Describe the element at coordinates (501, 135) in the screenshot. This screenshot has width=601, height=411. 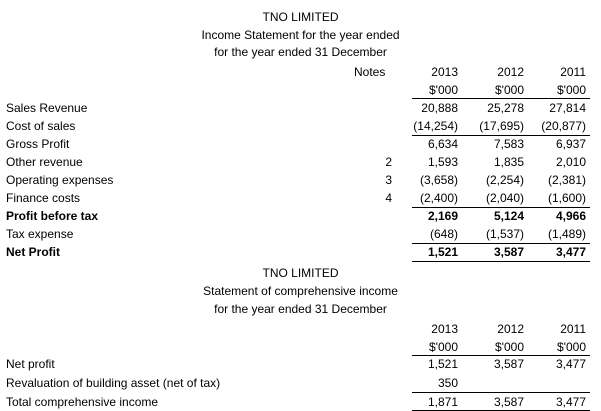
I see `gross-profit-rule` at that location.